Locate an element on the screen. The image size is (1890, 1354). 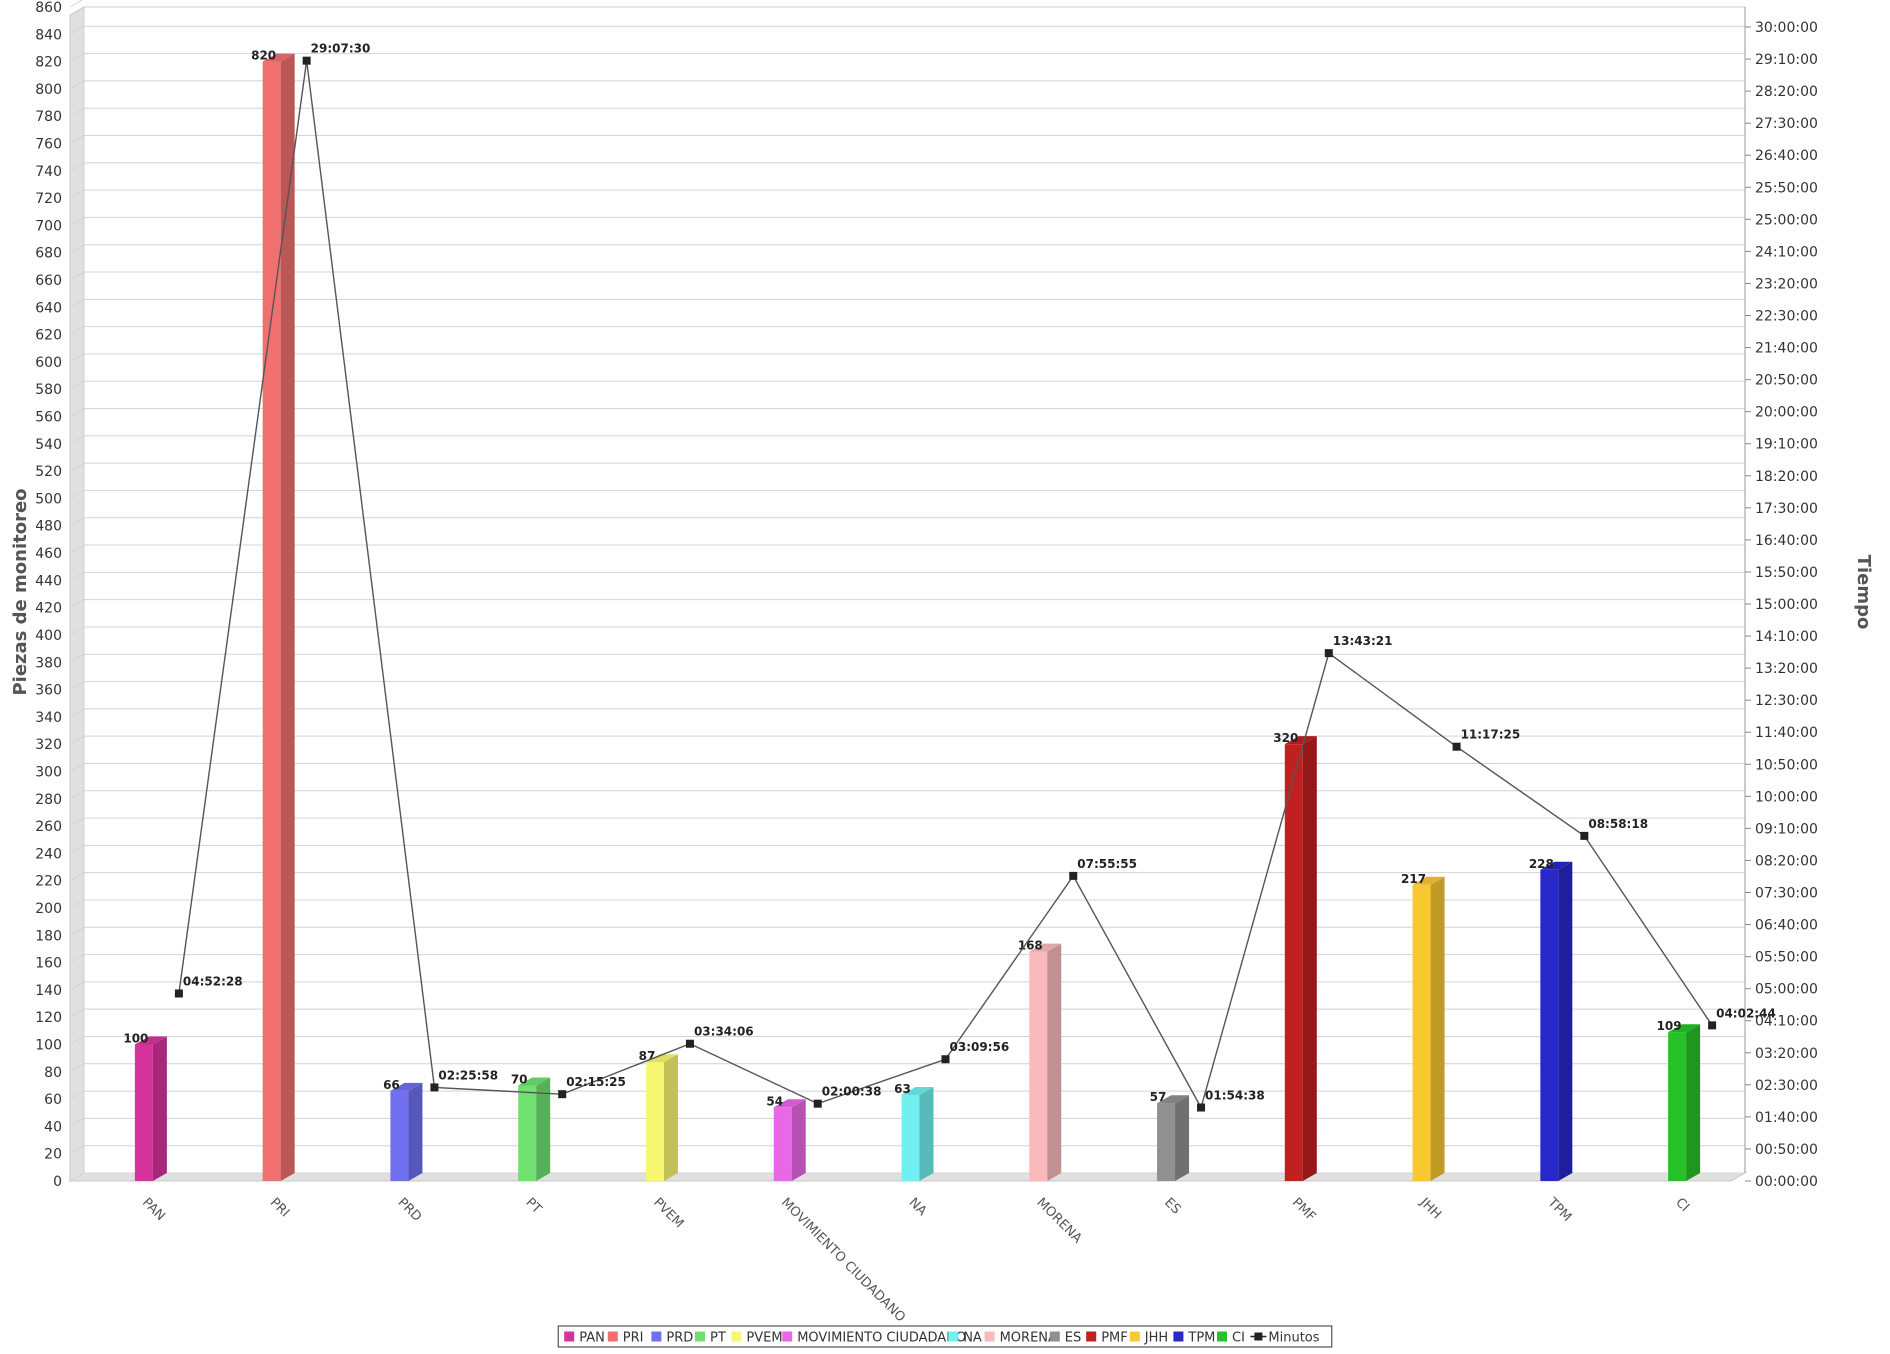
legend-label: PT is located at coordinates (718, 1338).